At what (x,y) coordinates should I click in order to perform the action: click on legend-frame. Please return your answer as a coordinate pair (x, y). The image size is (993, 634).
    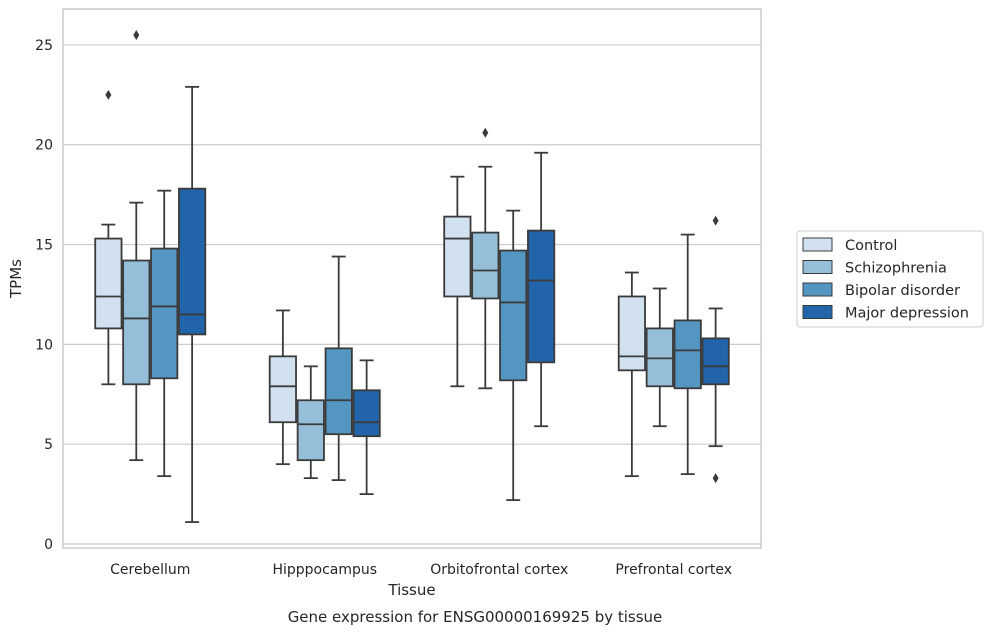
    Looking at the image, I should click on (890, 279).